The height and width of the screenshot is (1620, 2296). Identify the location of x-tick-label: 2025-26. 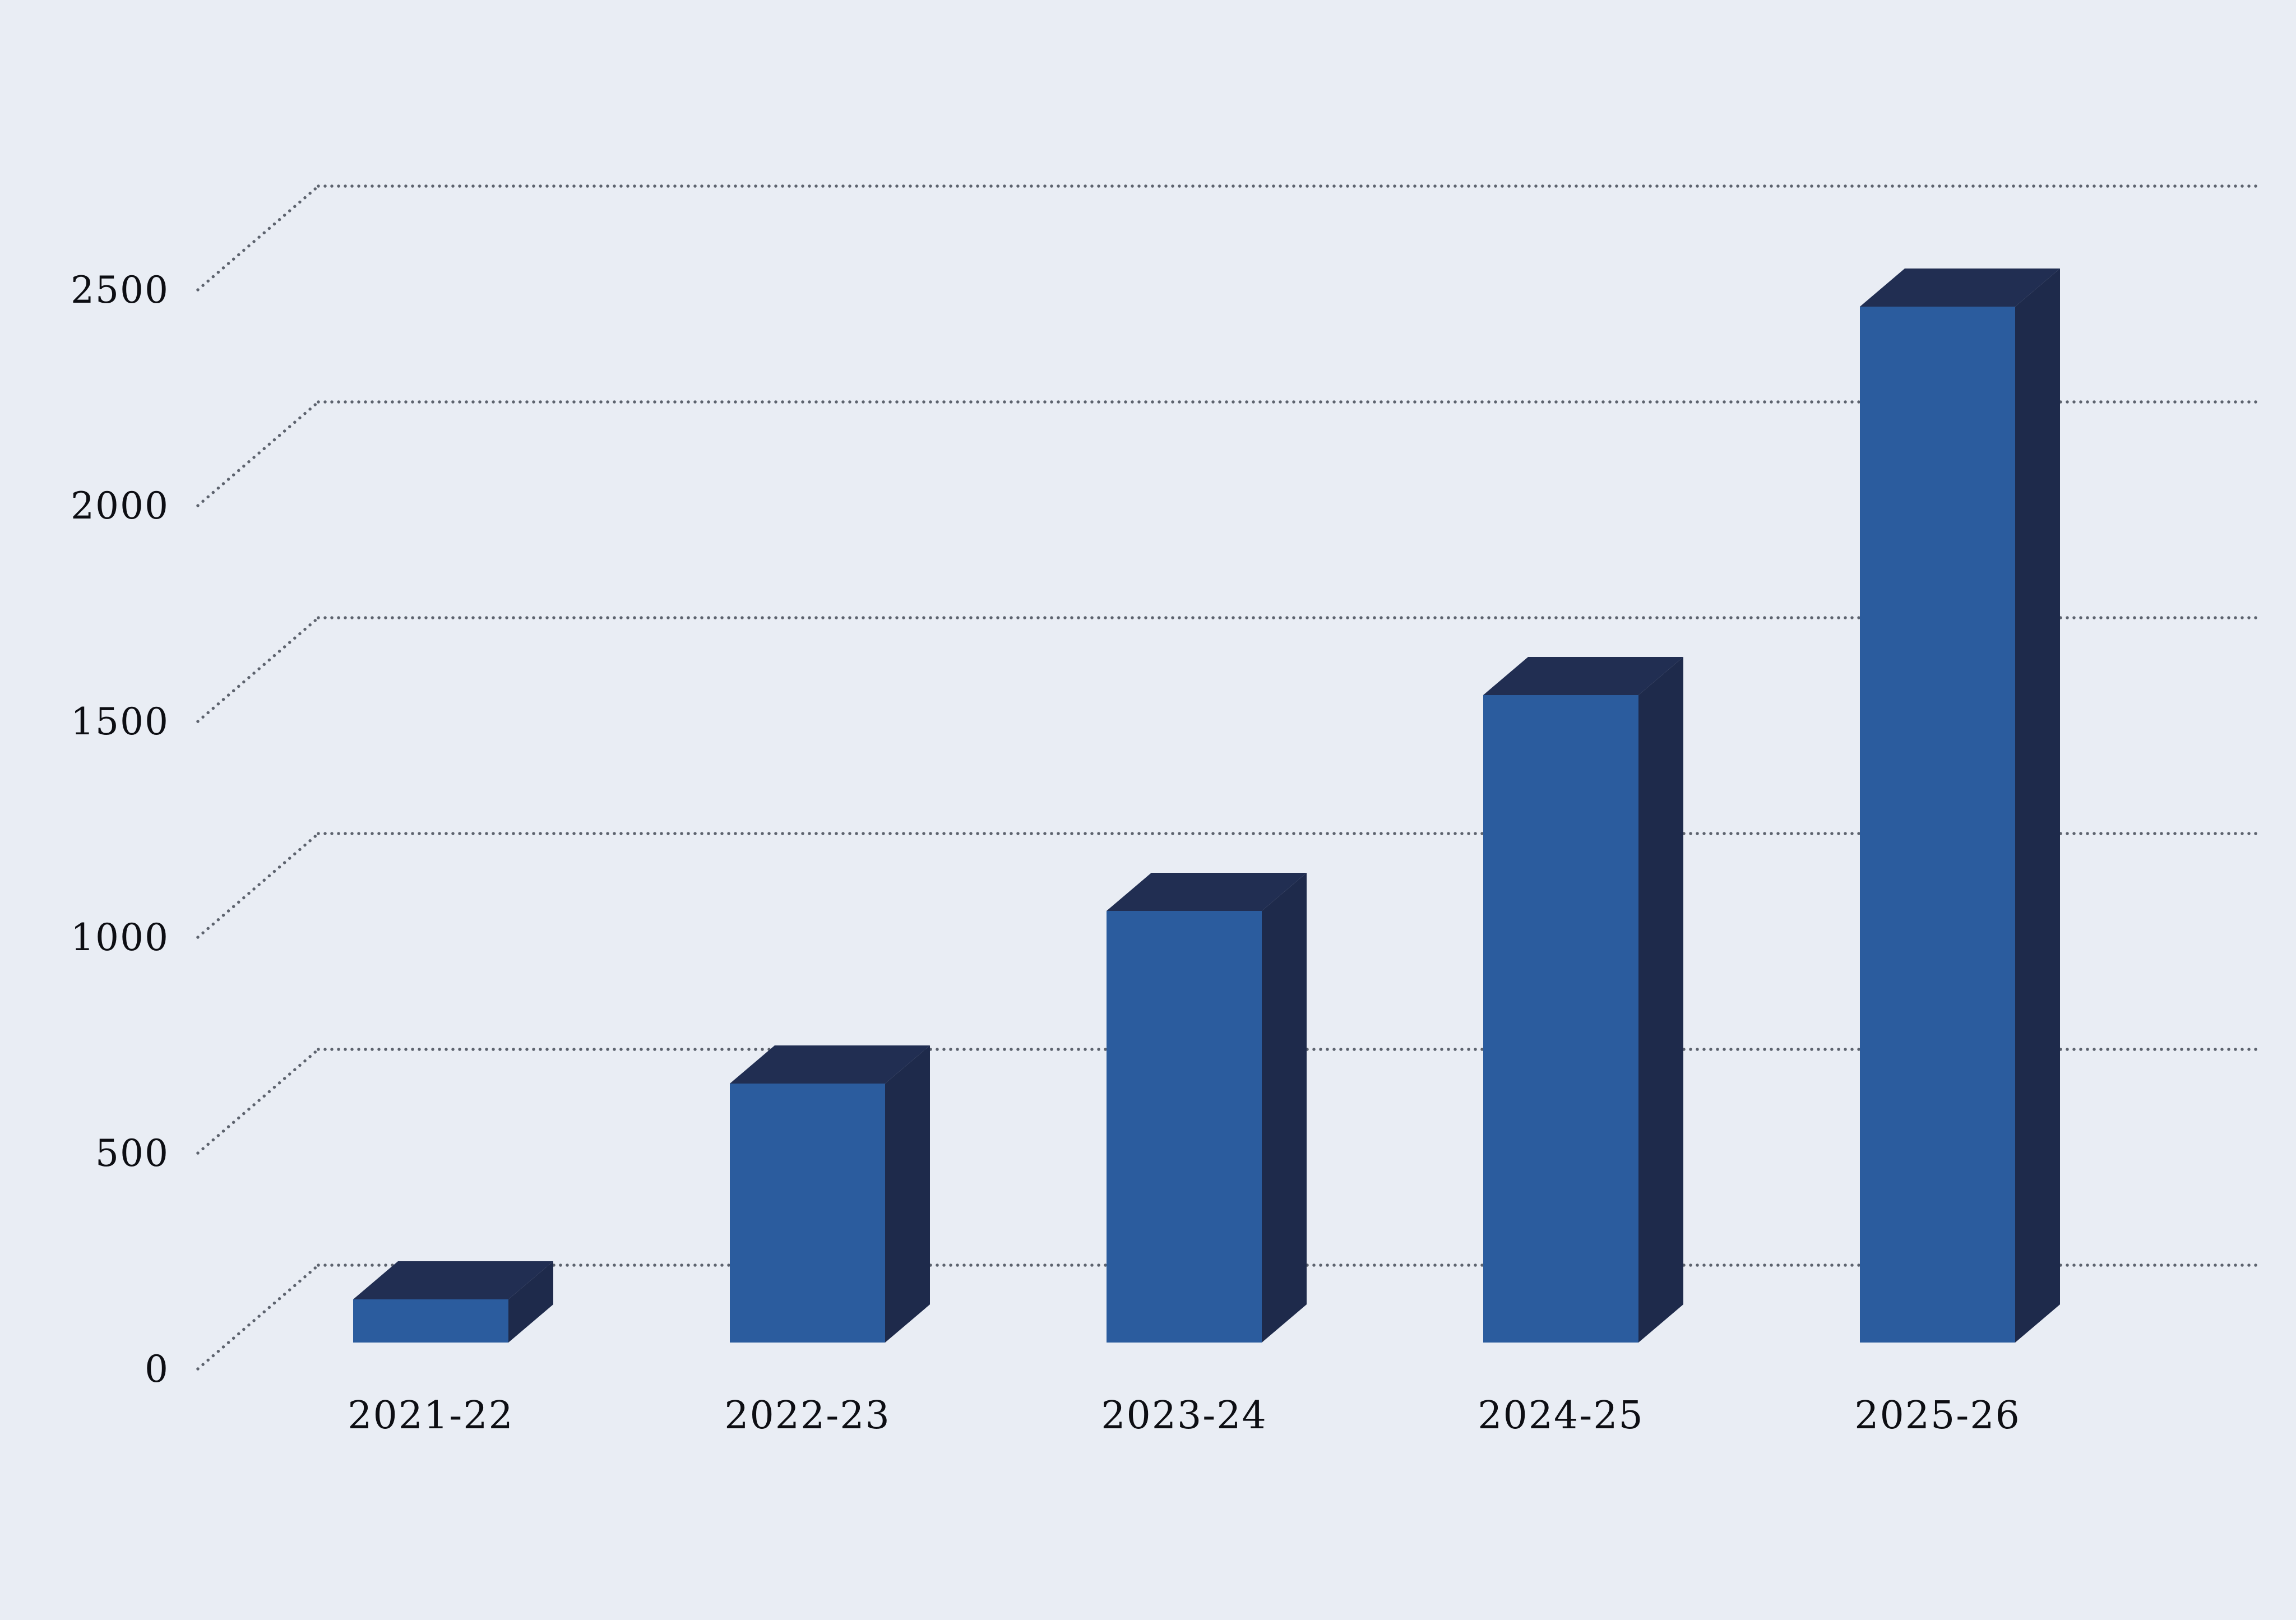
(1937, 1416).